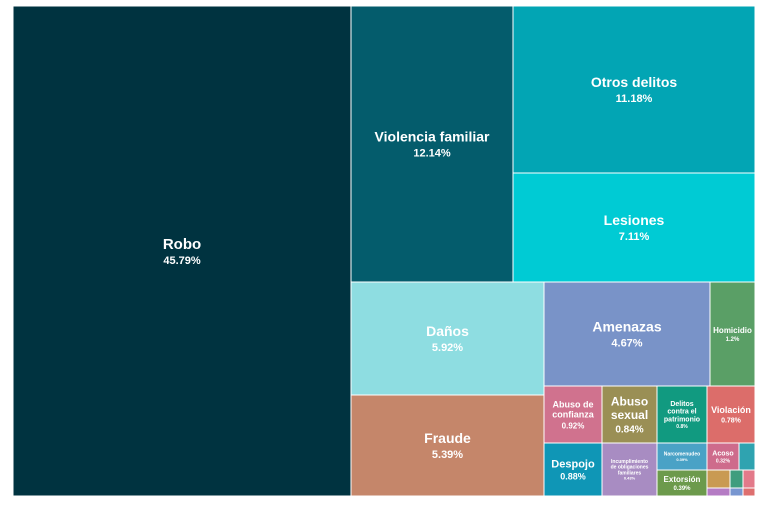 Image resolution: width=768 pixels, height=512 pixels. Describe the element at coordinates (634, 237) in the screenshot. I see `tile-value: 7.11%` at that location.